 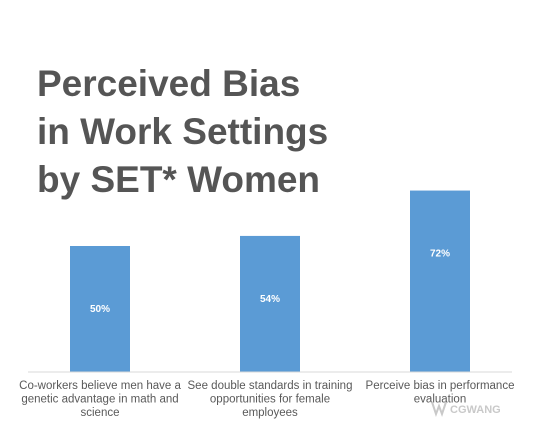 I want to click on category-label: Co-workers believe men have a, so click(x=100, y=386).